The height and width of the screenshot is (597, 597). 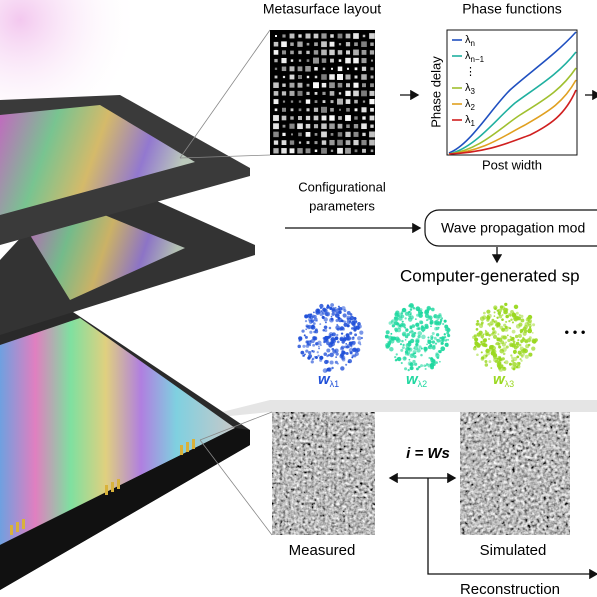 What do you see at coordinates (335, 384) in the screenshot?
I see `weight-subscript: λ1` at bounding box center [335, 384].